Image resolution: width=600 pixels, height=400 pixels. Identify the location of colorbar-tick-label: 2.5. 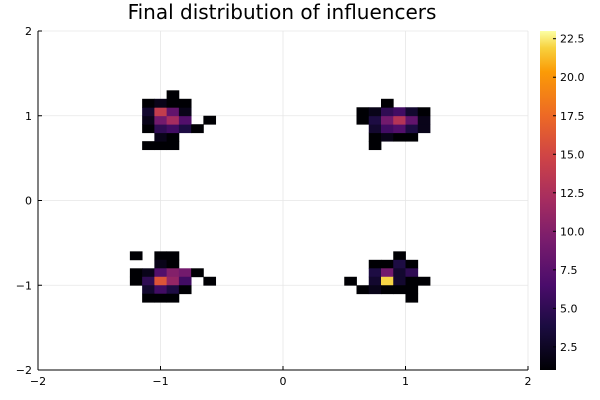
(569, 347).